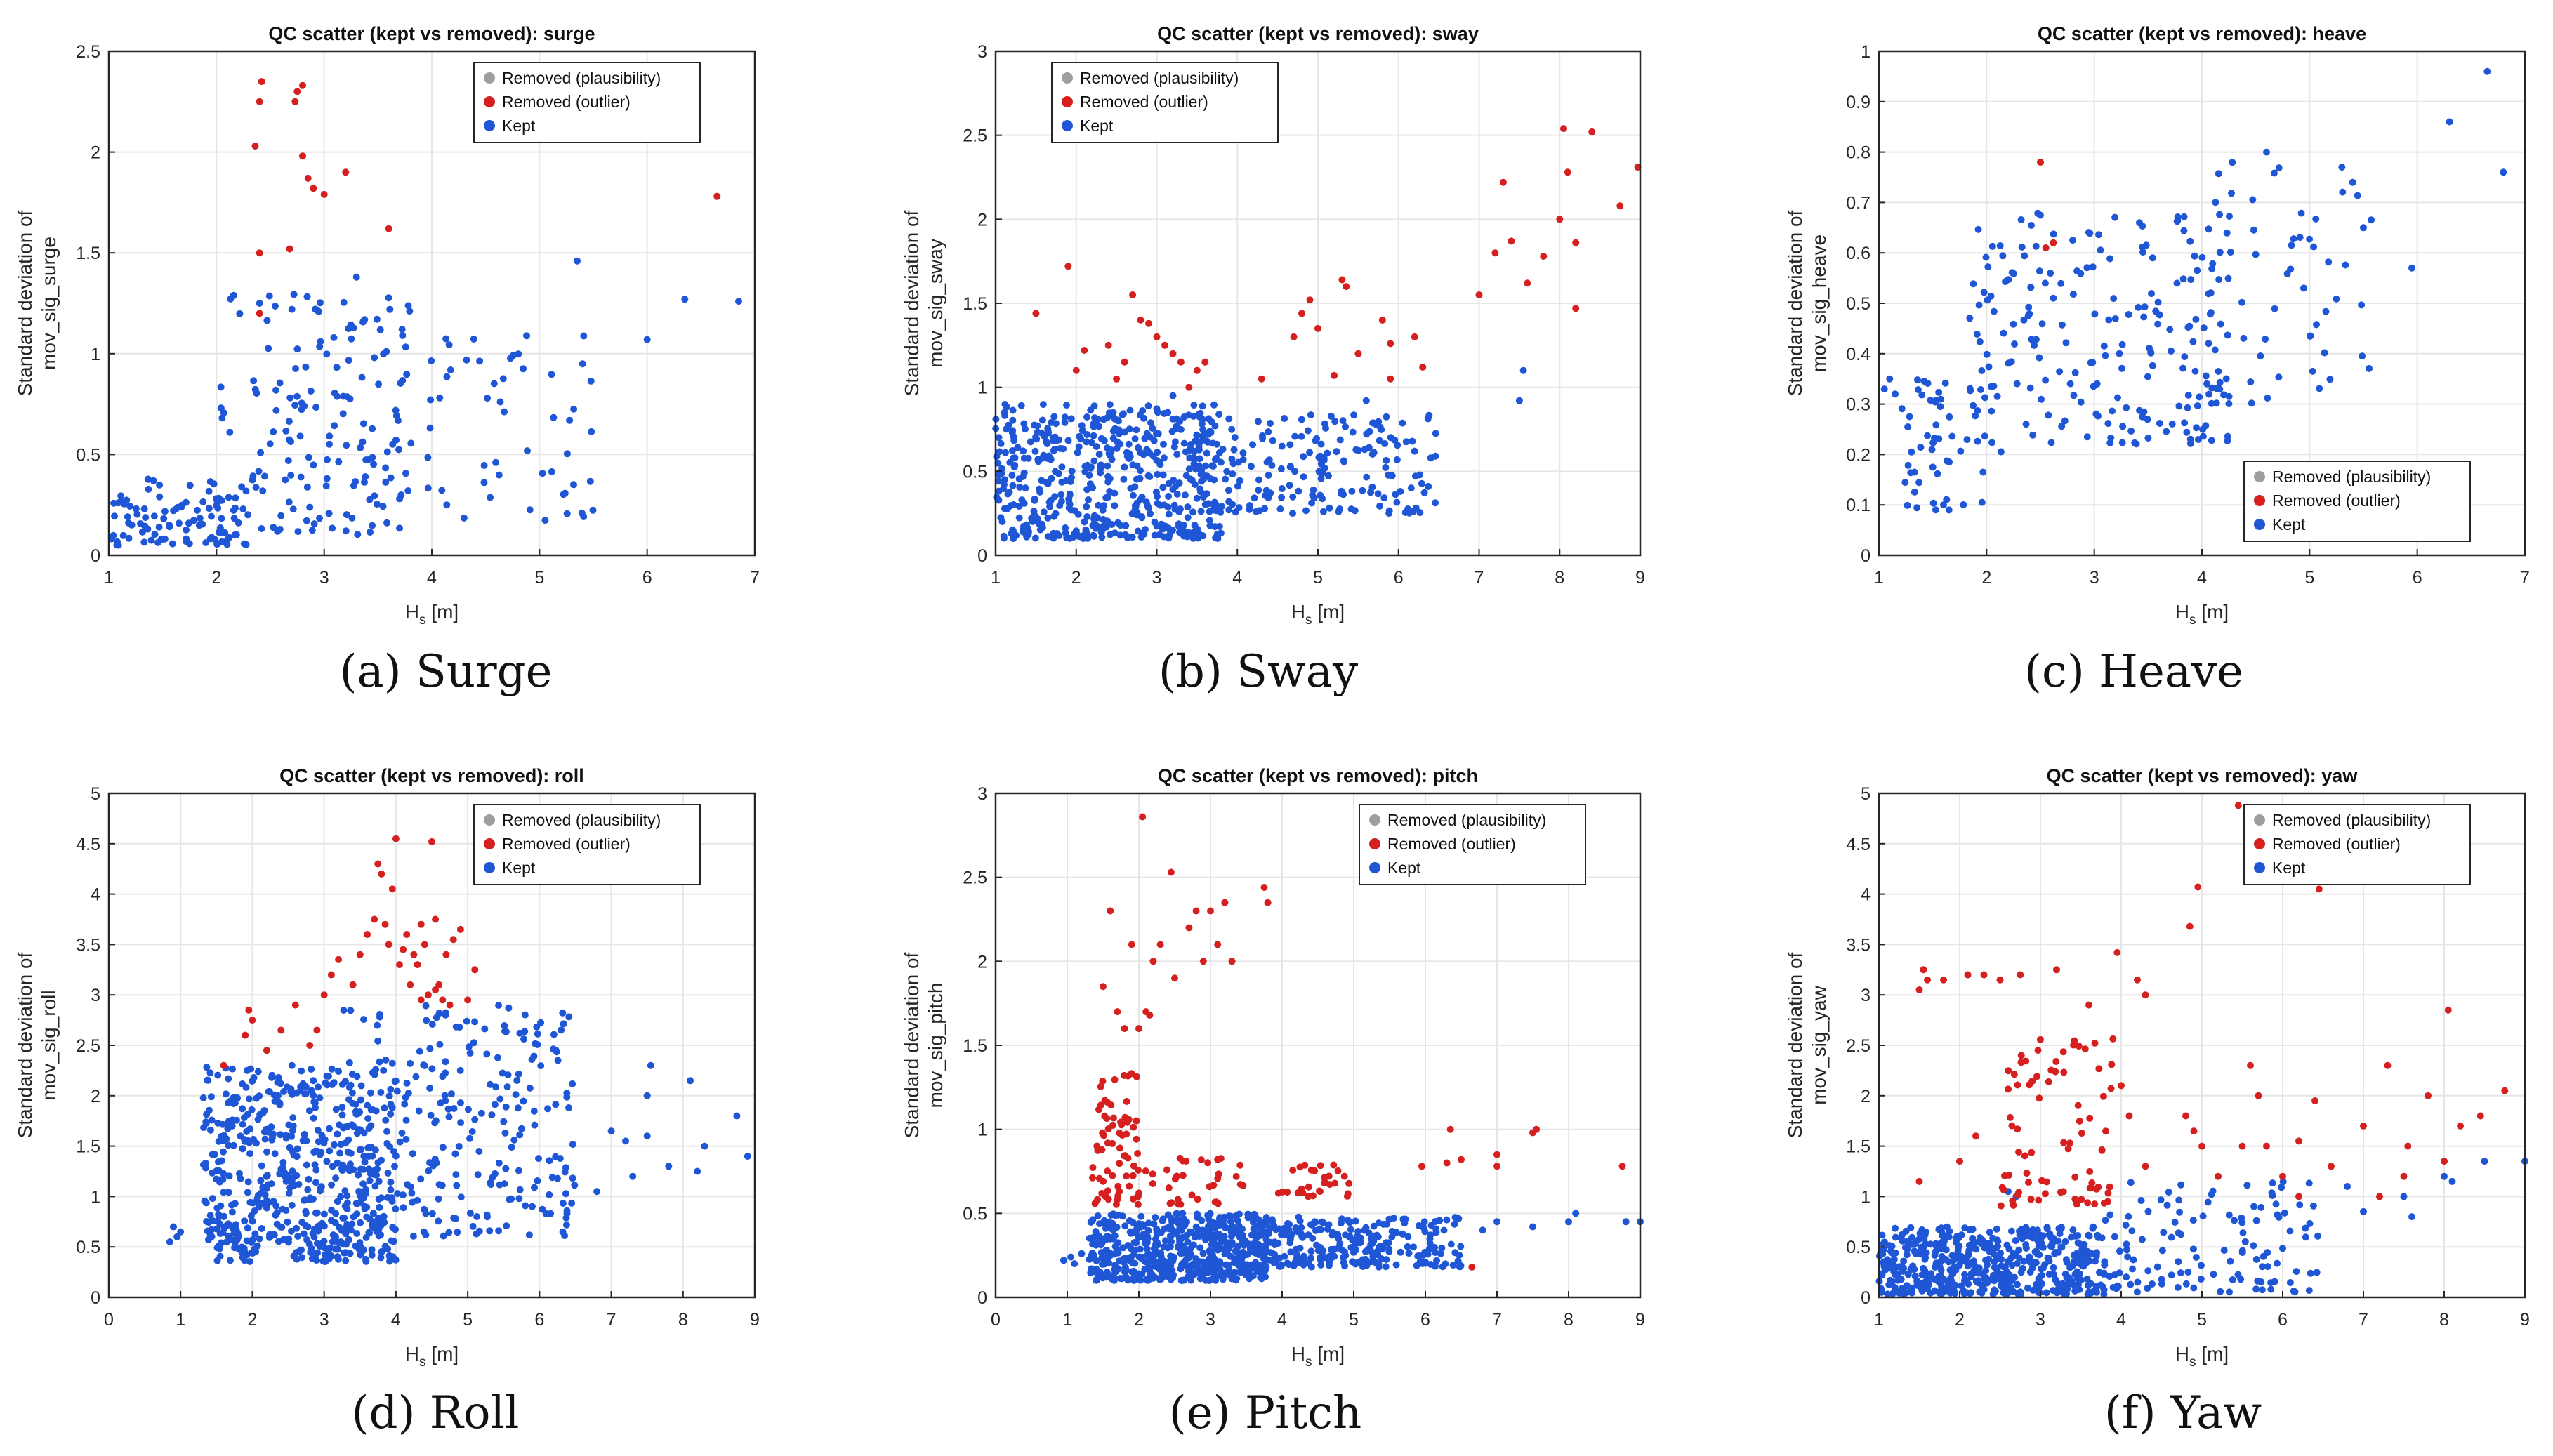 This screenshot has height=1456, width=2553. Describe the element at coordinates (1139, 1320) in the screenshot. I see `x-tick-label: 2` at that location.